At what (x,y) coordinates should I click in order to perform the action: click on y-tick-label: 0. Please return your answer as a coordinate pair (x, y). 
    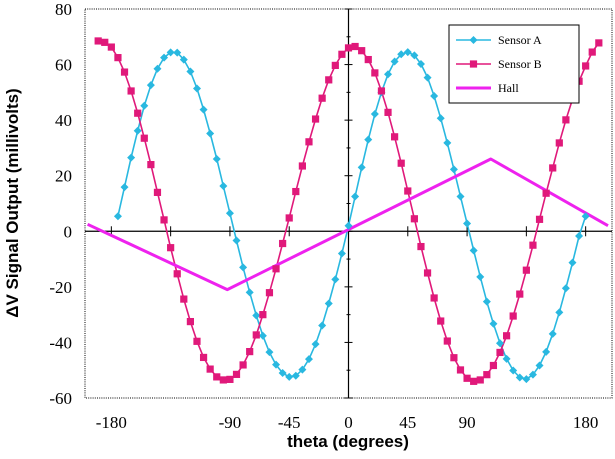
    Looking at the image, I should click on (68, 231).